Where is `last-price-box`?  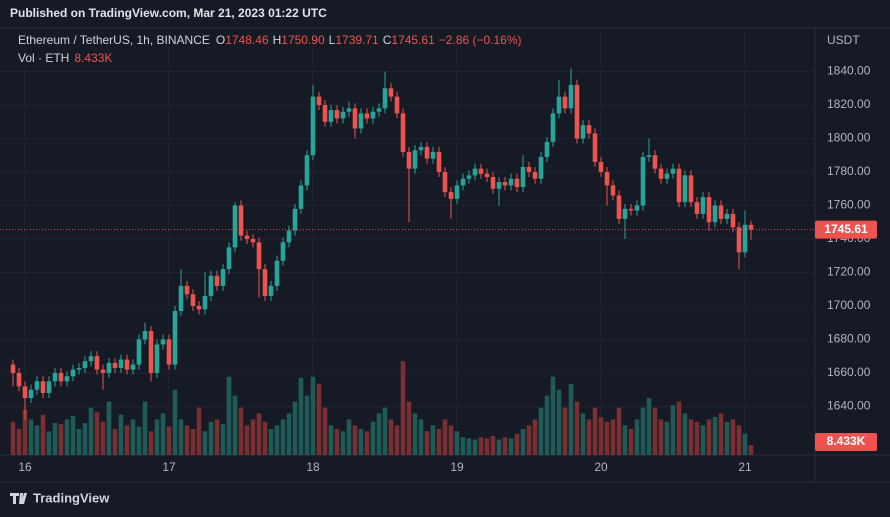 last-price-box is located at coordinates (846, 229).